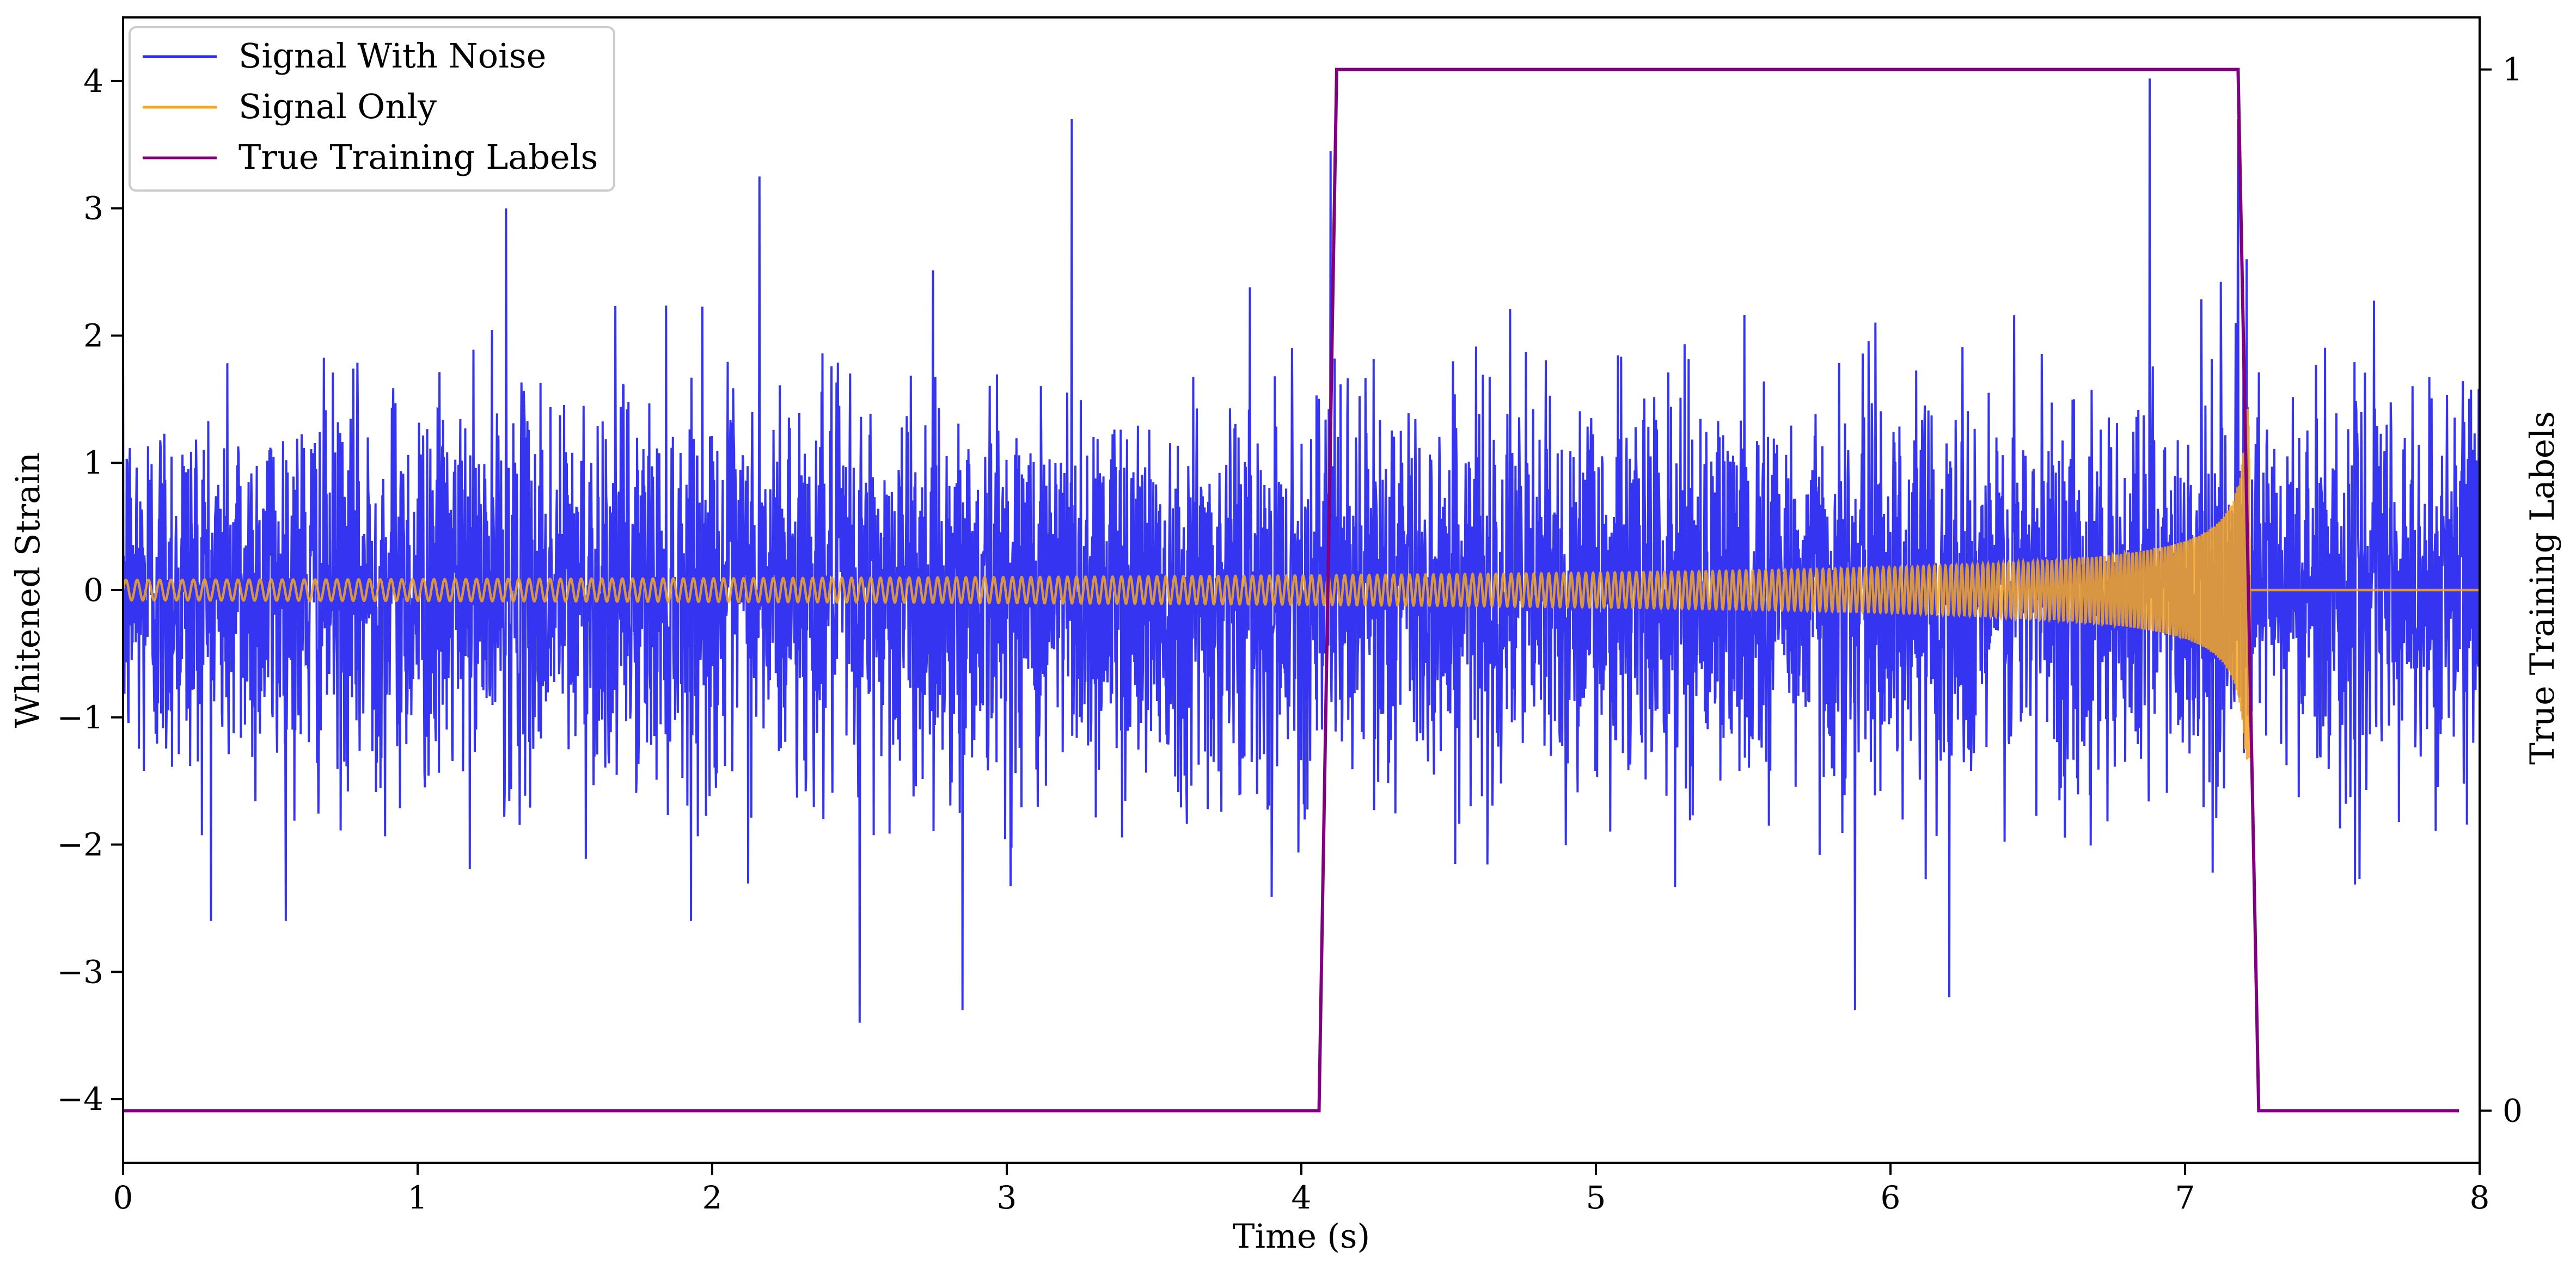  Describe the element at coordinates (2480, 1197) in the screenshot. I see `x-tick-label: 8` at that location.